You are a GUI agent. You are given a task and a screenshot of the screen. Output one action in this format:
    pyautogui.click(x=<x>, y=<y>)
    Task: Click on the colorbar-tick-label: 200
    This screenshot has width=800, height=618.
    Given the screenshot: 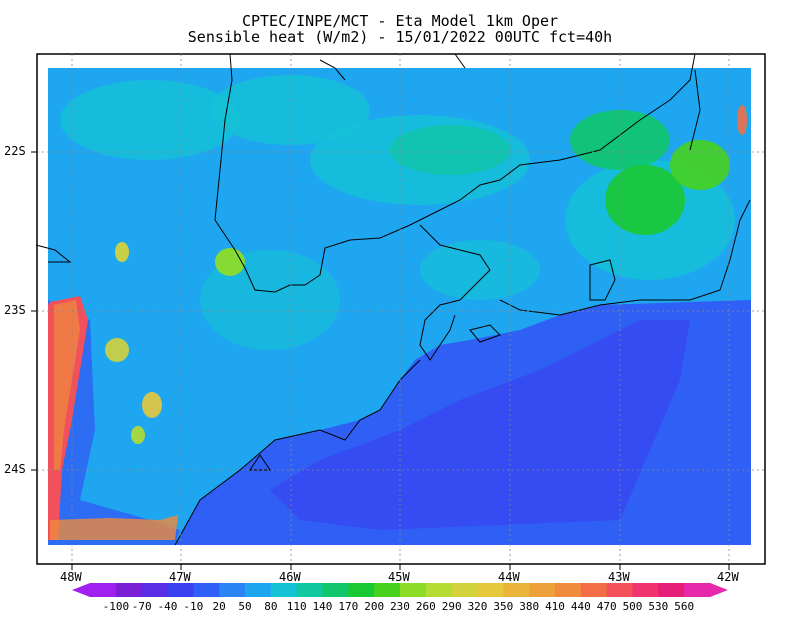 What is the action you would take?
    pyautogui.click(x=374, y=606)
    